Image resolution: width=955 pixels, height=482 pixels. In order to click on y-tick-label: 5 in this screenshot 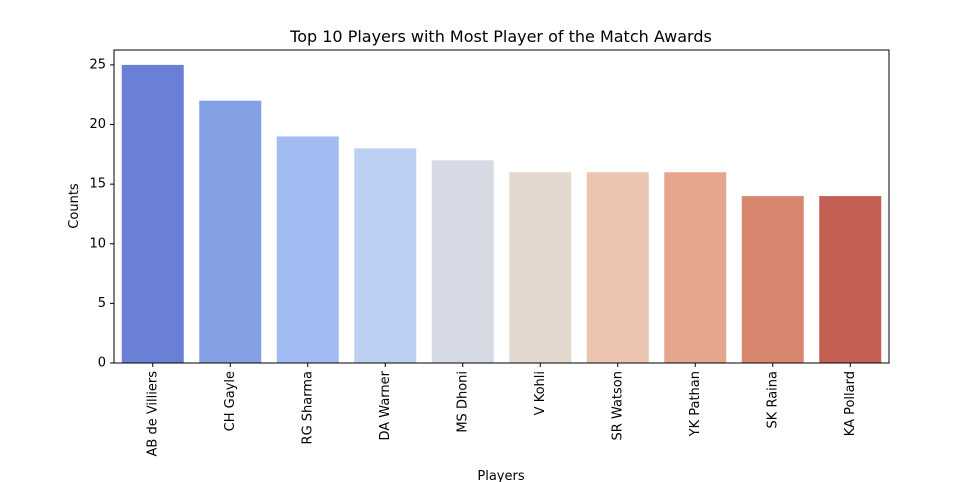, I will do `click(102, 303)`.